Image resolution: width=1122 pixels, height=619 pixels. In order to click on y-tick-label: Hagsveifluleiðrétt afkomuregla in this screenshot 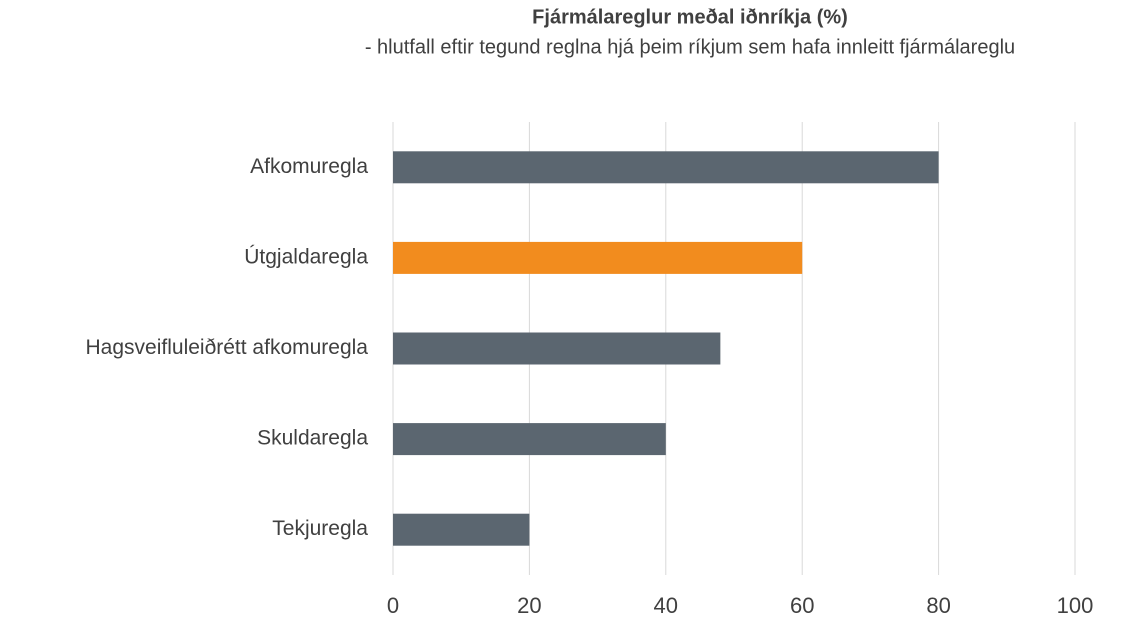, I will do `click(227, 347)`.